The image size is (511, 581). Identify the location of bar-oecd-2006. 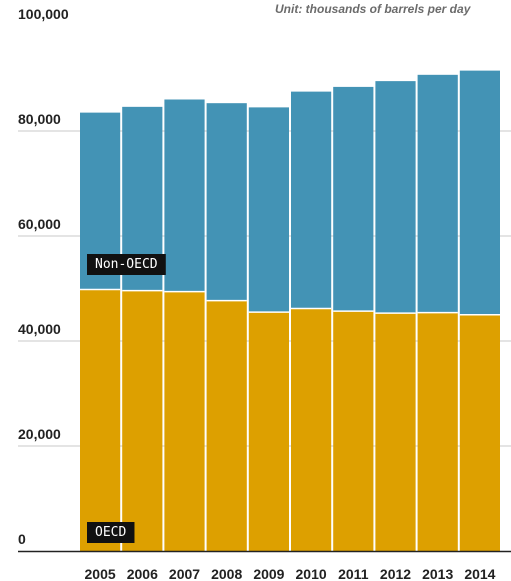
(142, 420).